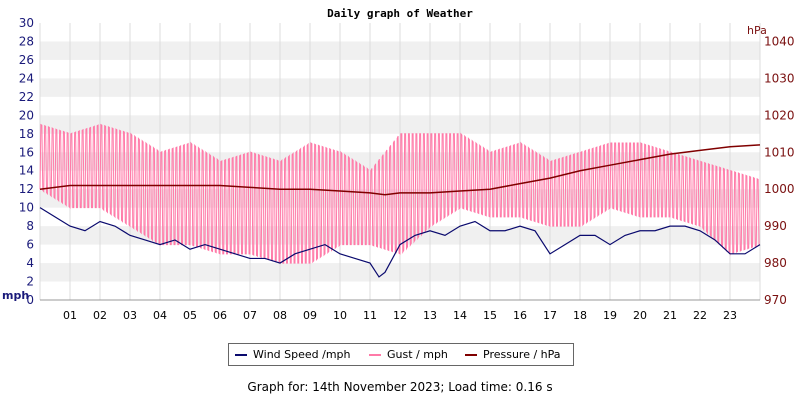 This screenshot has height=400, width=800. Describe the element at coordinates (340, 315) in the screenshot. I see `x-tick-label: 10` at that location.